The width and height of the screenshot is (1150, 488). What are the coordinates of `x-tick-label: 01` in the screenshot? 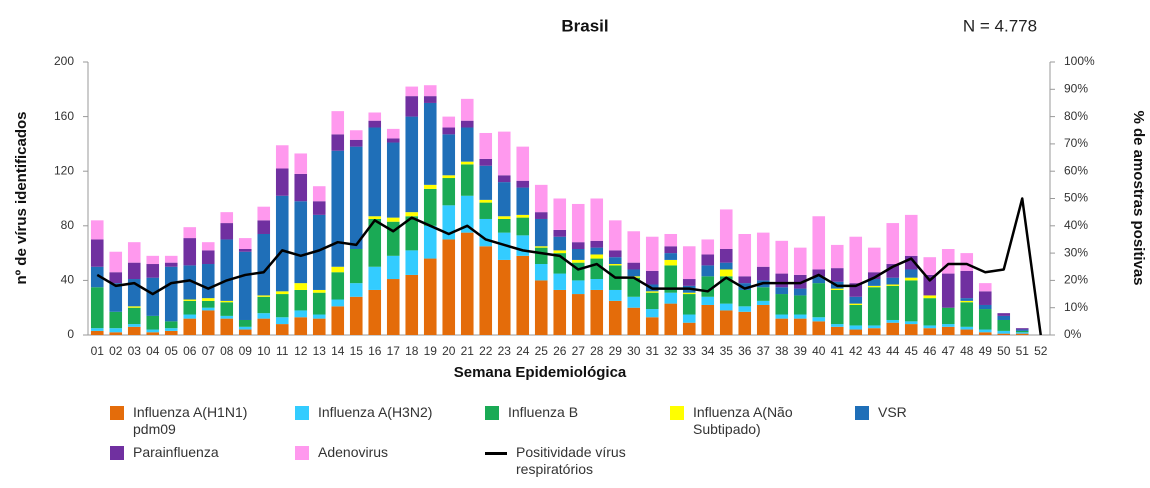 It's located at (98, 351).